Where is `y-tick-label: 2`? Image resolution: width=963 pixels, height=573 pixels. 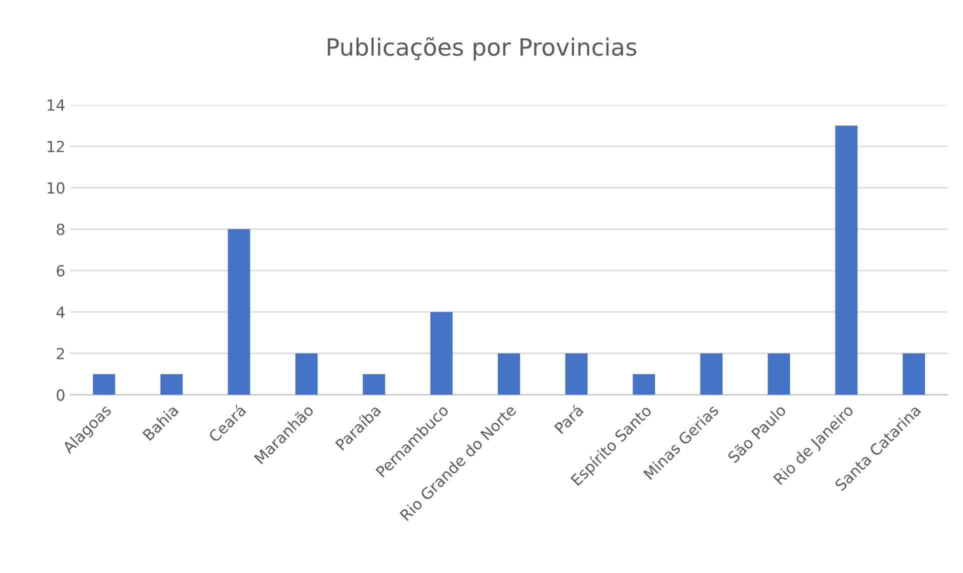 y-tick-label: 2 is located at coordinates (60, 354).